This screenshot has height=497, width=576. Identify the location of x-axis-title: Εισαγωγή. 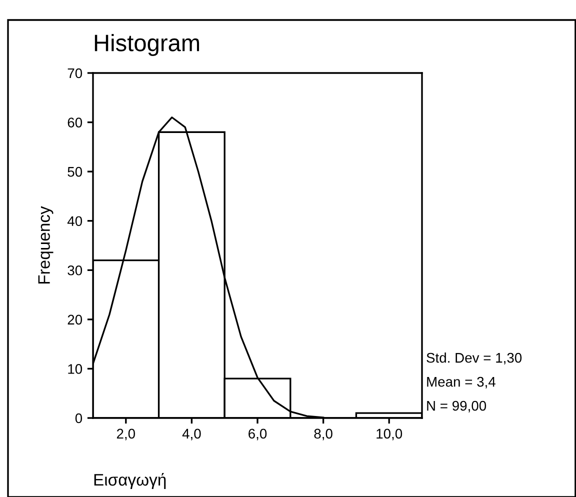
(130, 480).